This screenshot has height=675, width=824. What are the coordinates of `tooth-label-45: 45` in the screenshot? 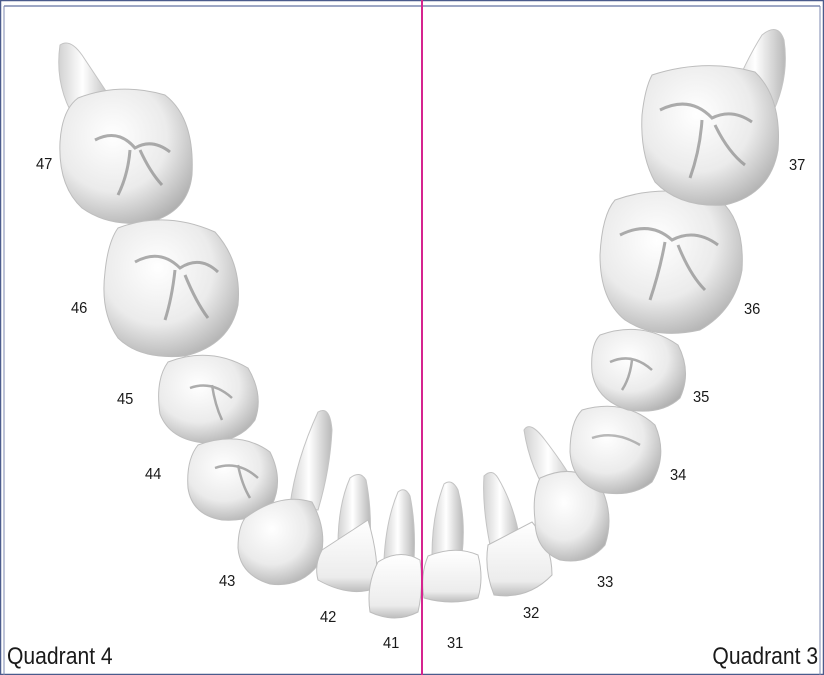 It's located at (125, 399).